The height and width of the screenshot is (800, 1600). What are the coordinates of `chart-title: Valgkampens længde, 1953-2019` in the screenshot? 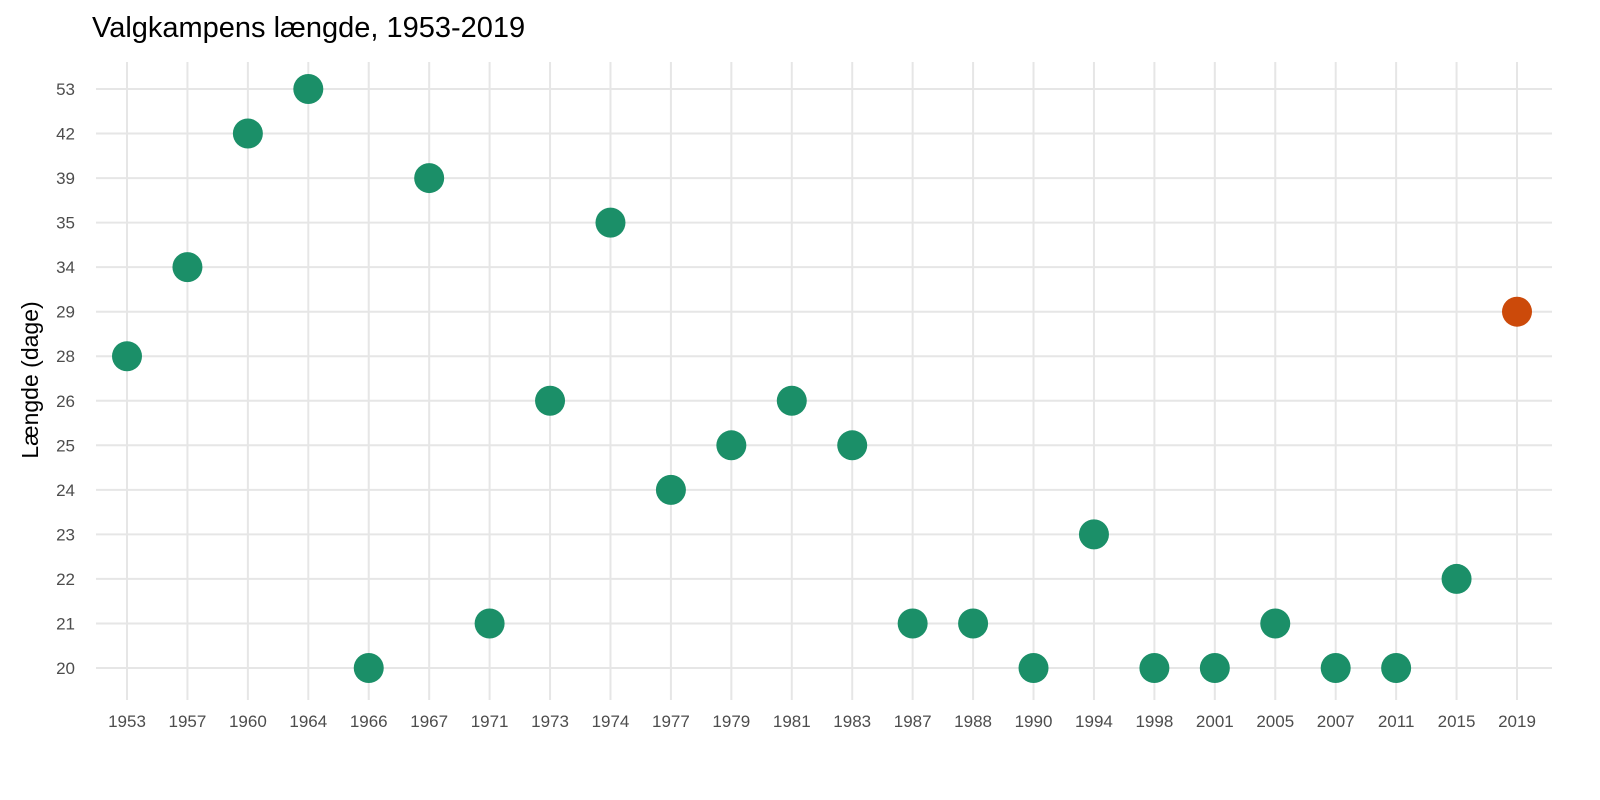 It's located at (309, 28).